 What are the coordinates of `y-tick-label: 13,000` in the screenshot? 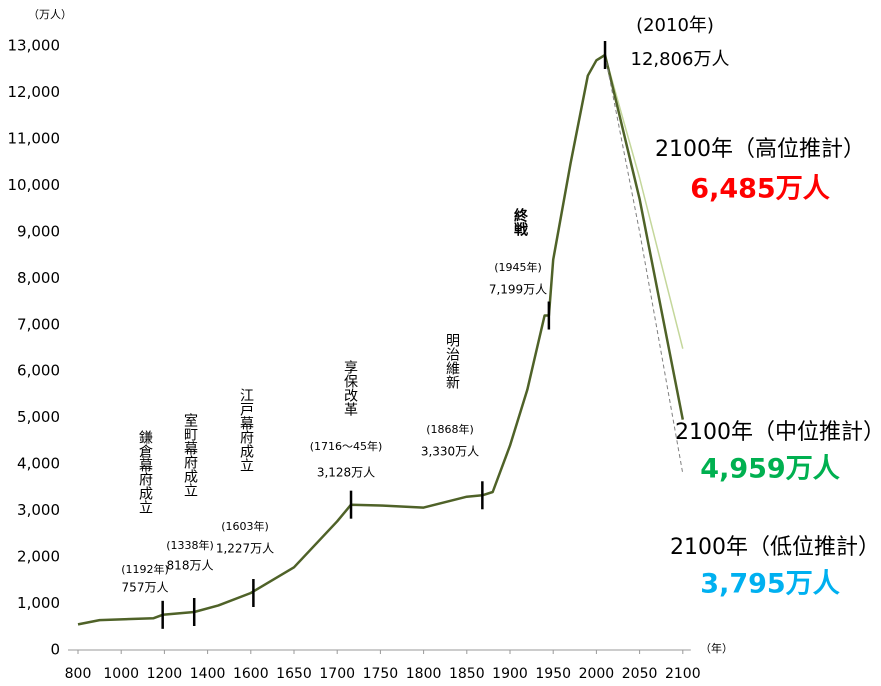 It's located at (34, 46).